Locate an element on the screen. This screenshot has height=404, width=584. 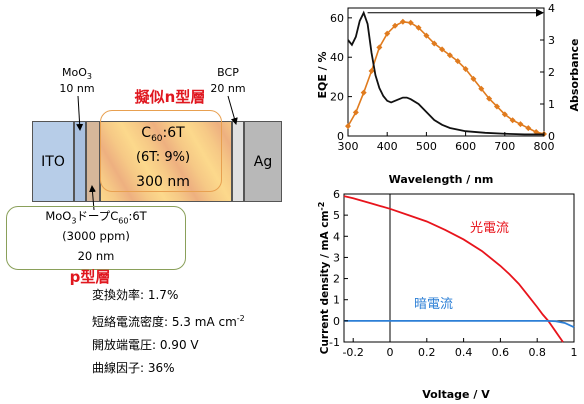
eqe-chart-axes is located at coordinates (446, 72).